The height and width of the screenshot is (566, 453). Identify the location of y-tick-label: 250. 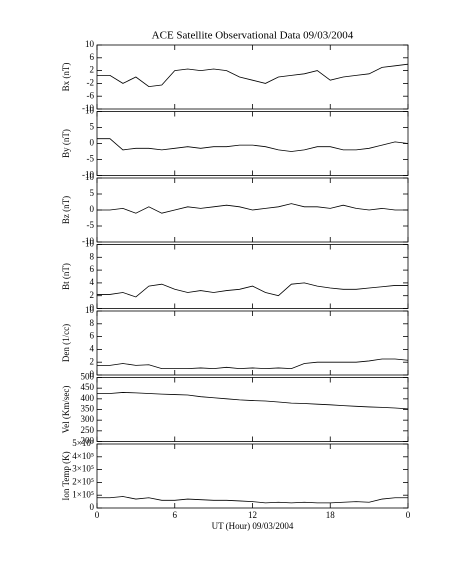
(88, 430).